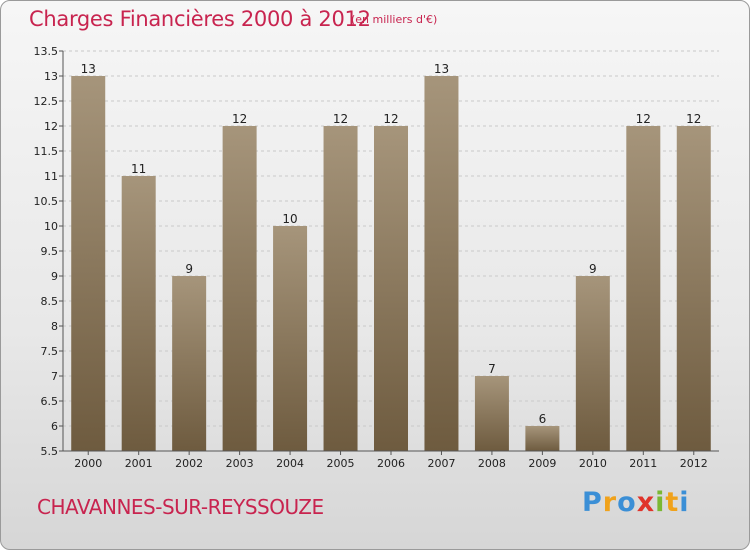 This screenshot has width=750, height=550. Describe the element at coordinates (54, 326) in the screenshot. I see `y-tick-label: 8` at that location.